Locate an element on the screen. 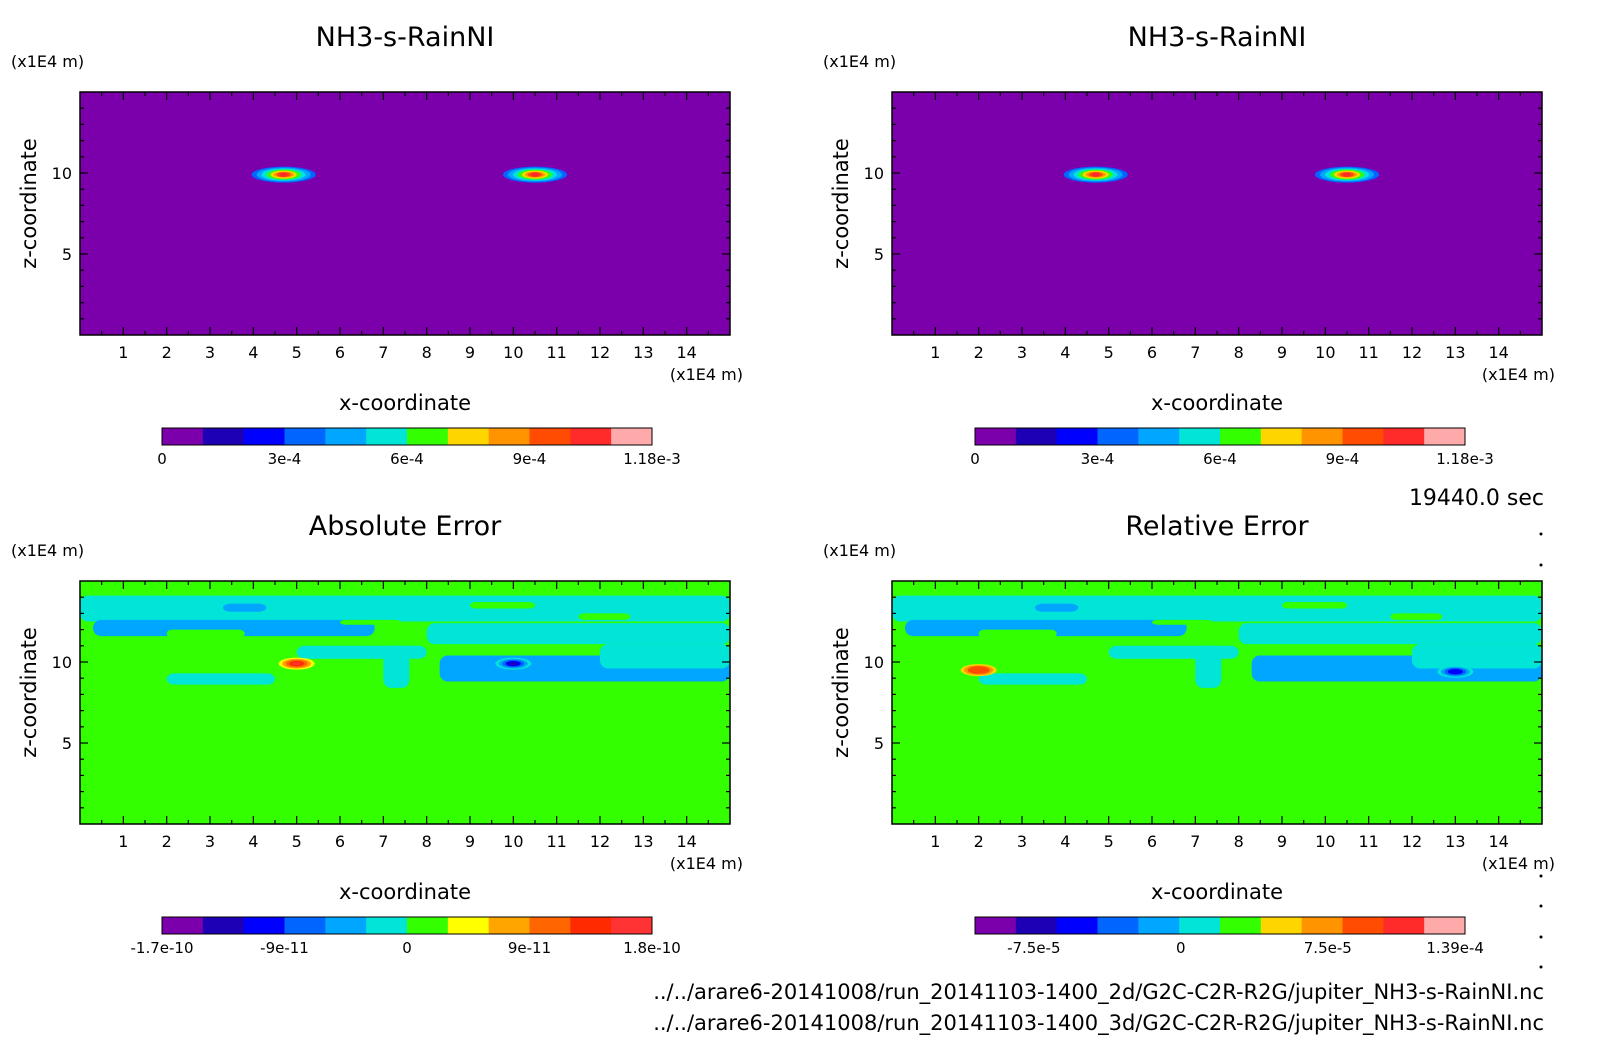 This screenshot has height=1054, width=1604. y-unit-label: (x1E4 m) is located at coordinates (47, 550).